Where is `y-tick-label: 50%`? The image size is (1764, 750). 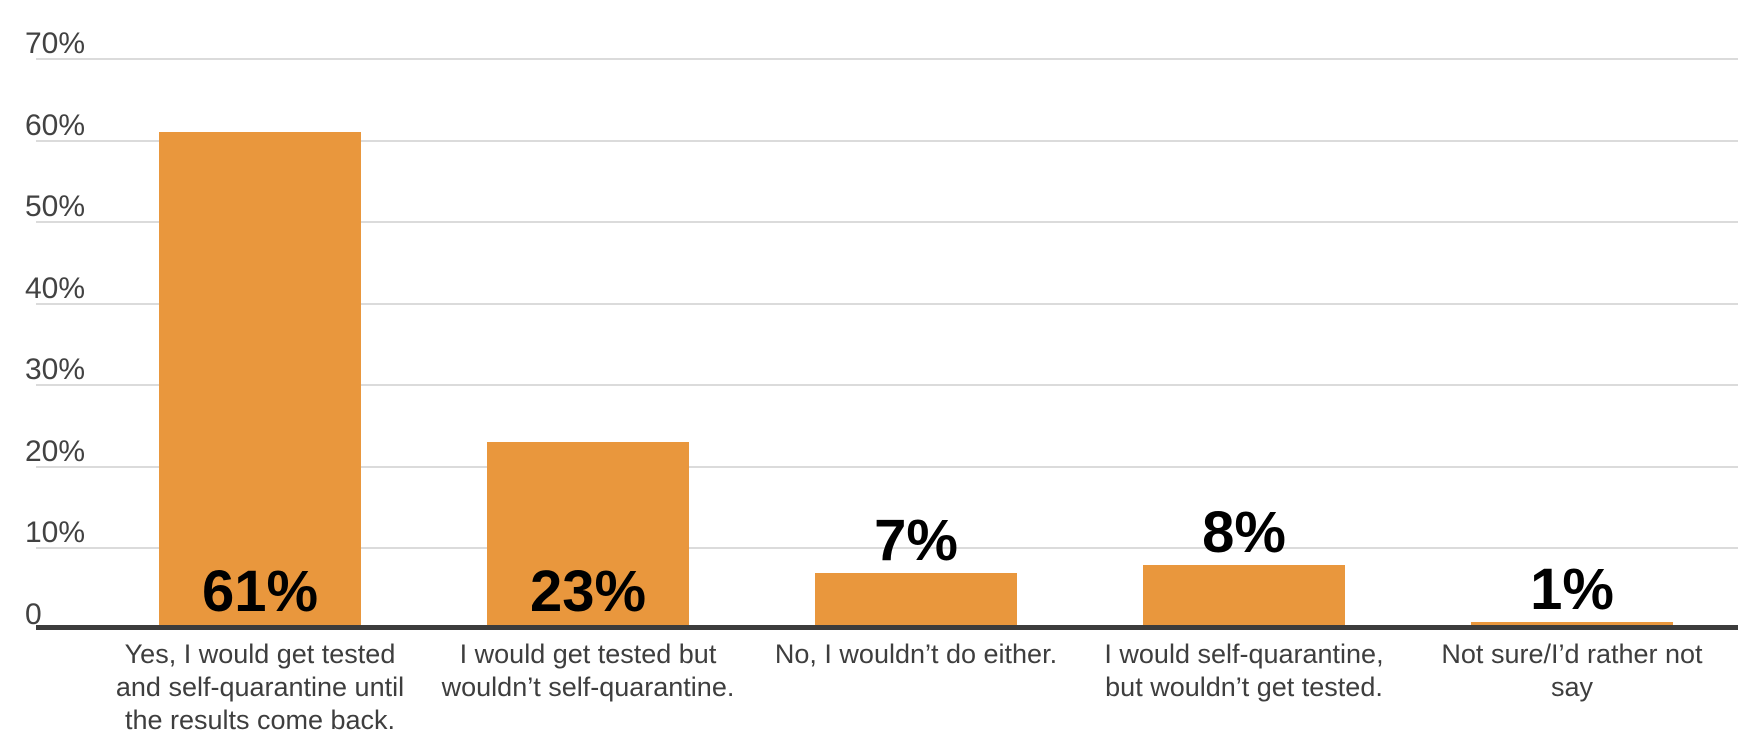 y-tick-label: 50% is located at coordinates (55, 207).